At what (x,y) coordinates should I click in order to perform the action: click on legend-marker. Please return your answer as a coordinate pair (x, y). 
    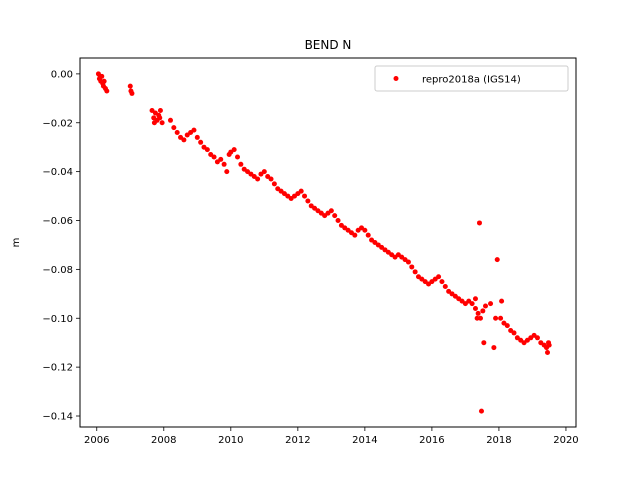
    Looking at the image, I should click on (396, 78).